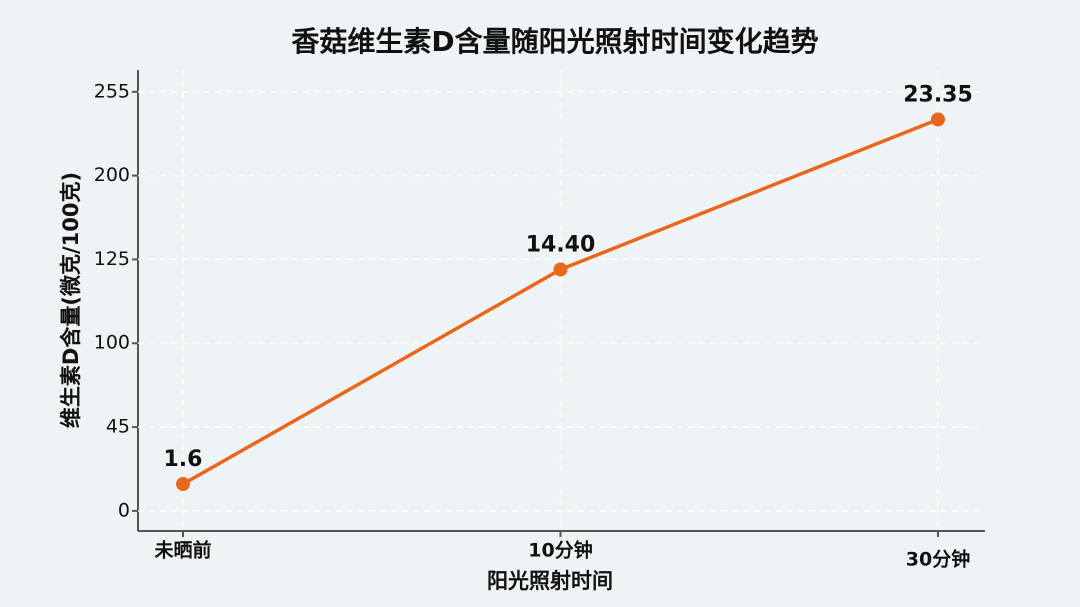 Image resolution: width=1080 pixels, height=607 pixels. I want to click on chart-title: 香菇维生素D含量随阳光照射时间变化趋势, so click(554, 41).